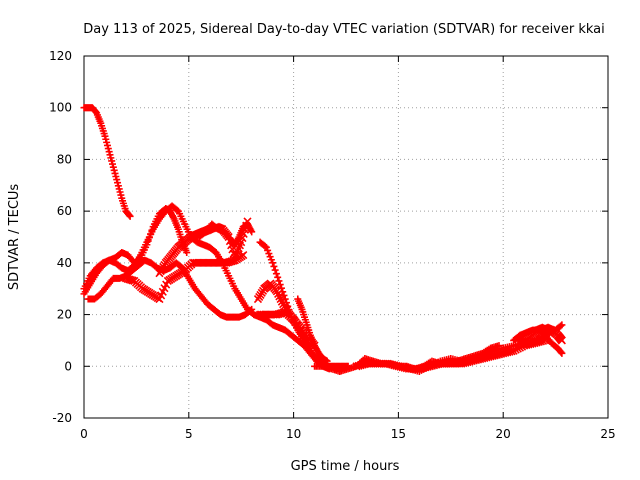  I want to click on series-sat-k, so click(312, 330).